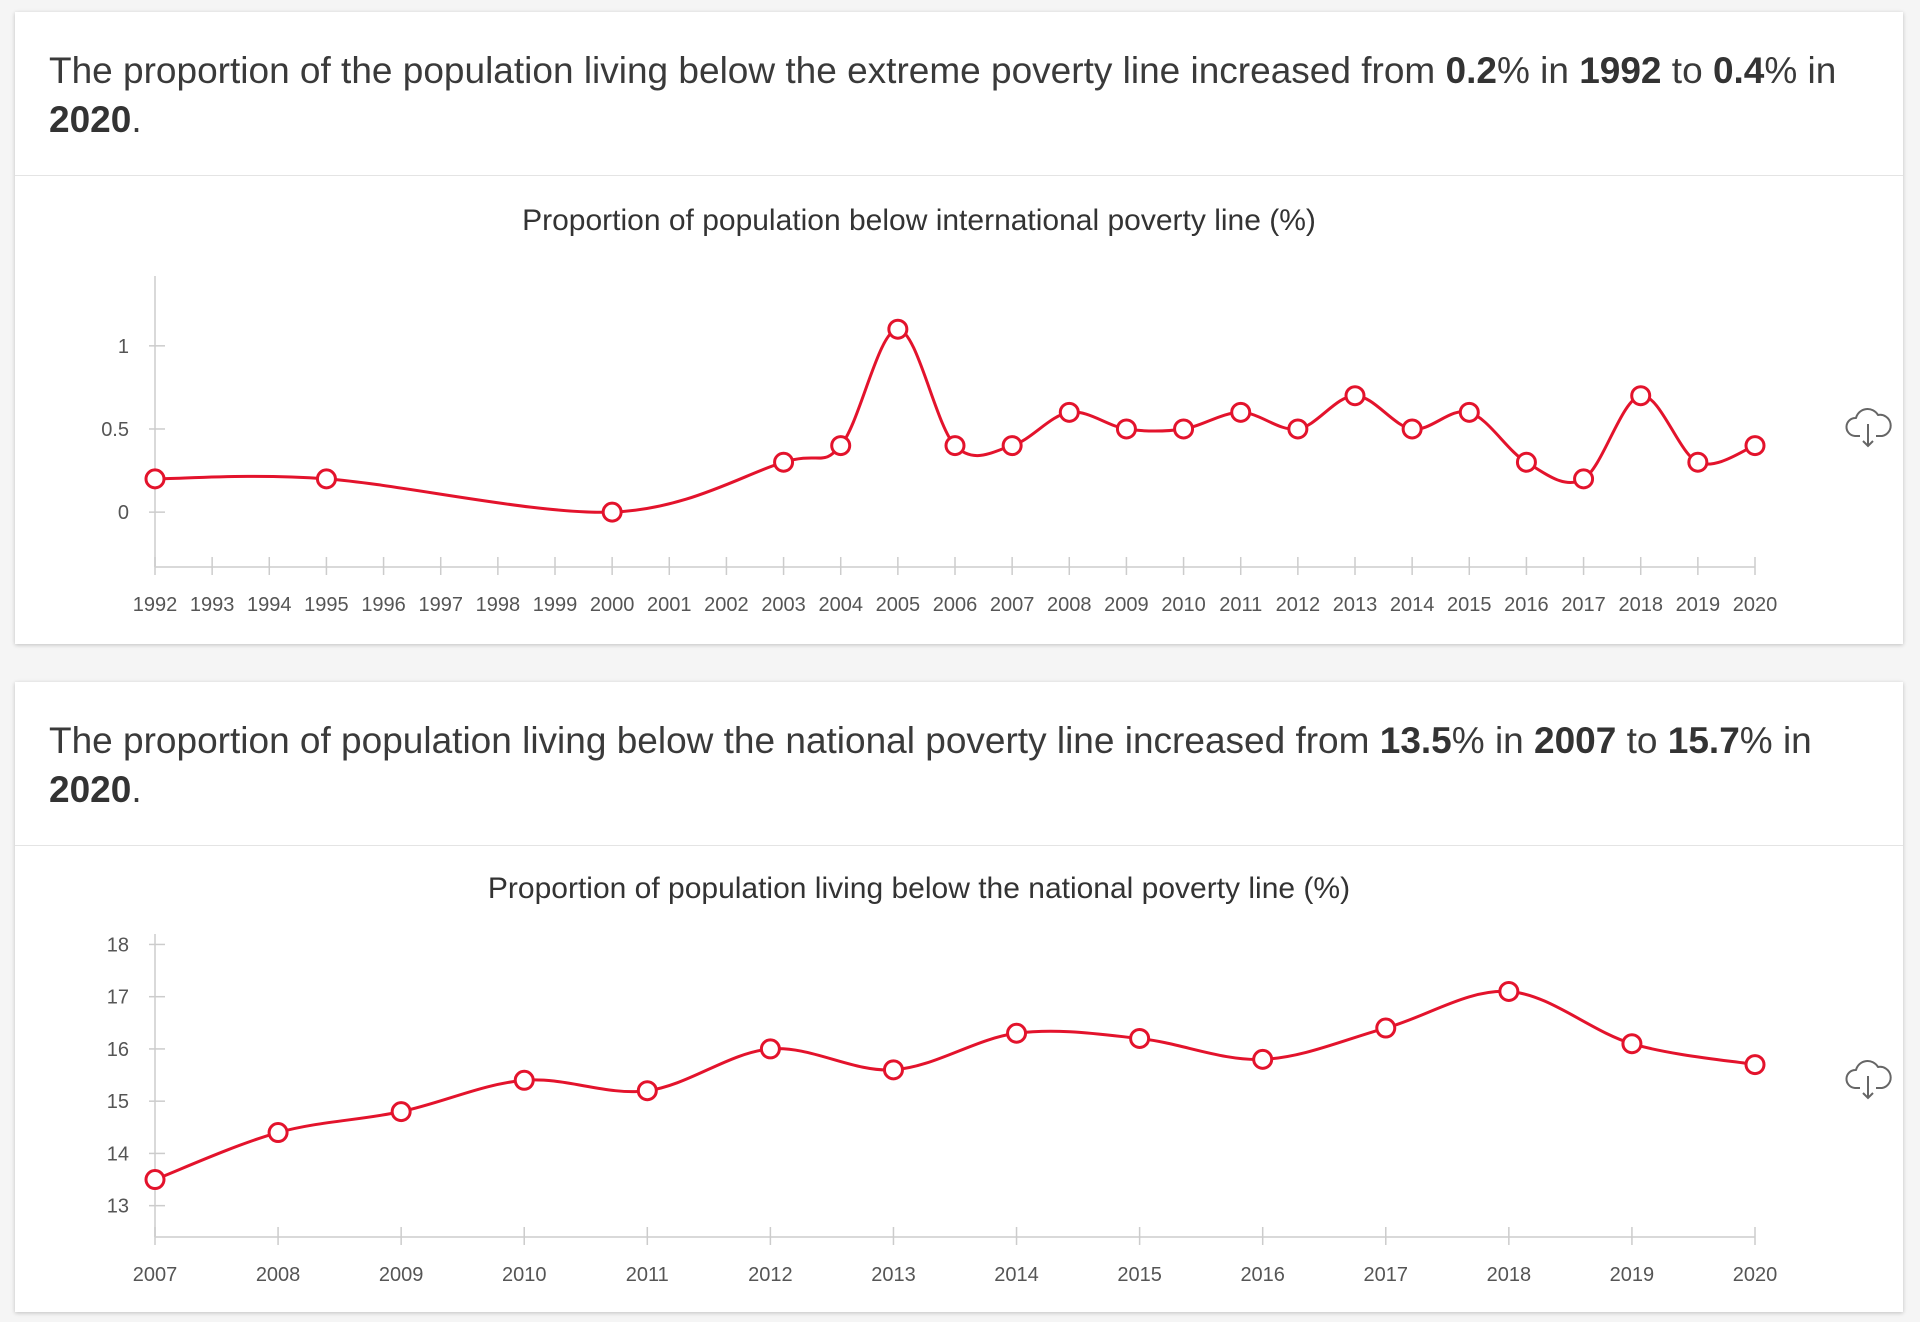 This screenshot has height=1322, width=1920. Describe the element at coordinates (840, 605) in the screenshot. I see `x-tick-label: 2004` at that location.